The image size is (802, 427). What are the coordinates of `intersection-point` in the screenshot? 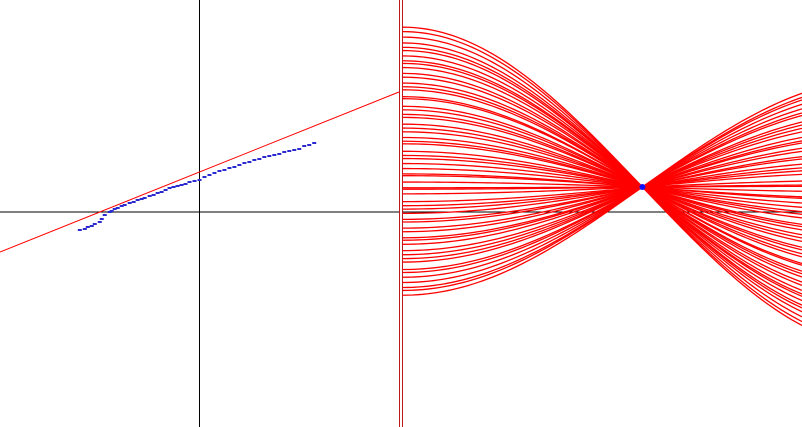 It's located at (642, 187).